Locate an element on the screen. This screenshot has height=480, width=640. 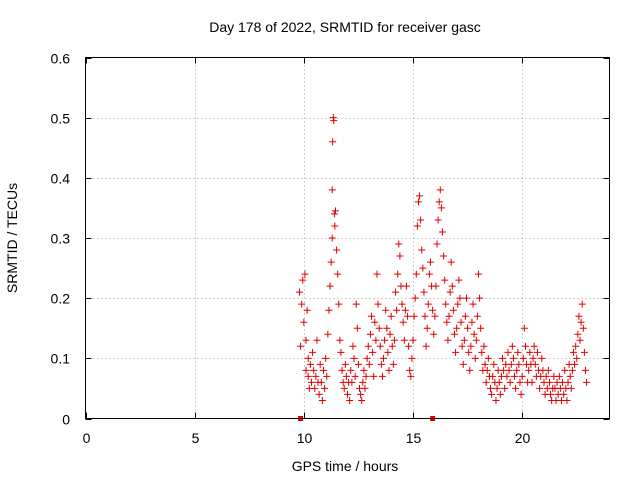
y-tick-label: 0.4 is located at coordinates (61, 179).